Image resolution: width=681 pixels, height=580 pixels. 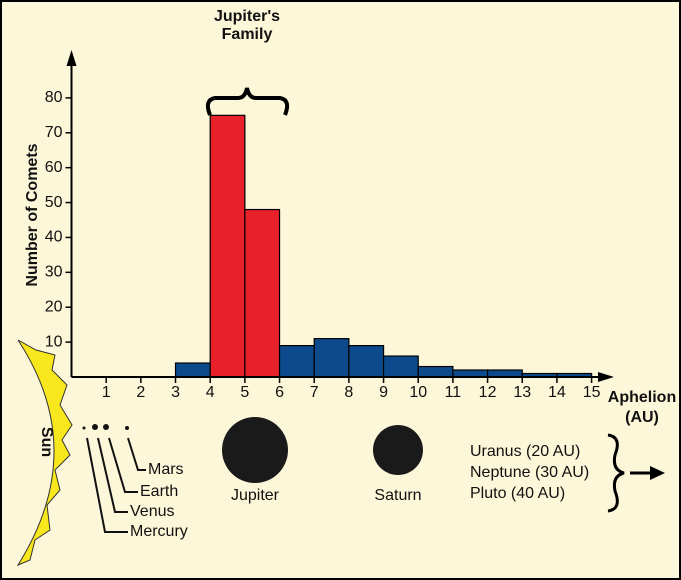 I want to click on jupiter, so click(x=255, y=450).